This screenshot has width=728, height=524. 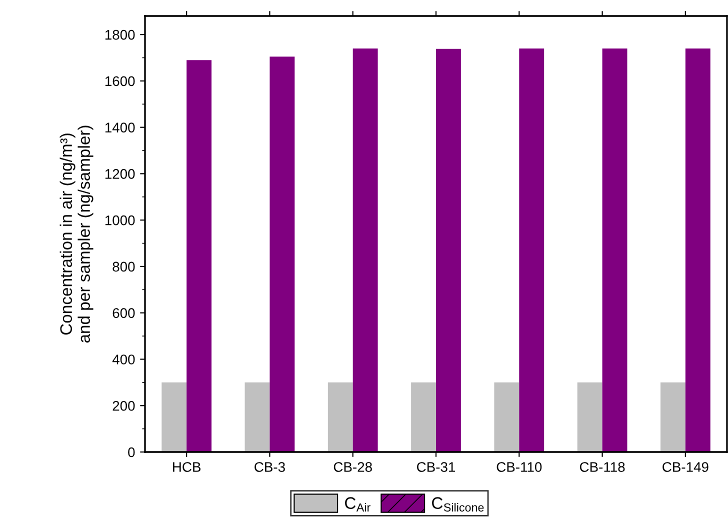 What do you see at coordinates (186, 467) in the screenshot?
I see `x-tick-label: HCB` at bounding box center [186, 467].